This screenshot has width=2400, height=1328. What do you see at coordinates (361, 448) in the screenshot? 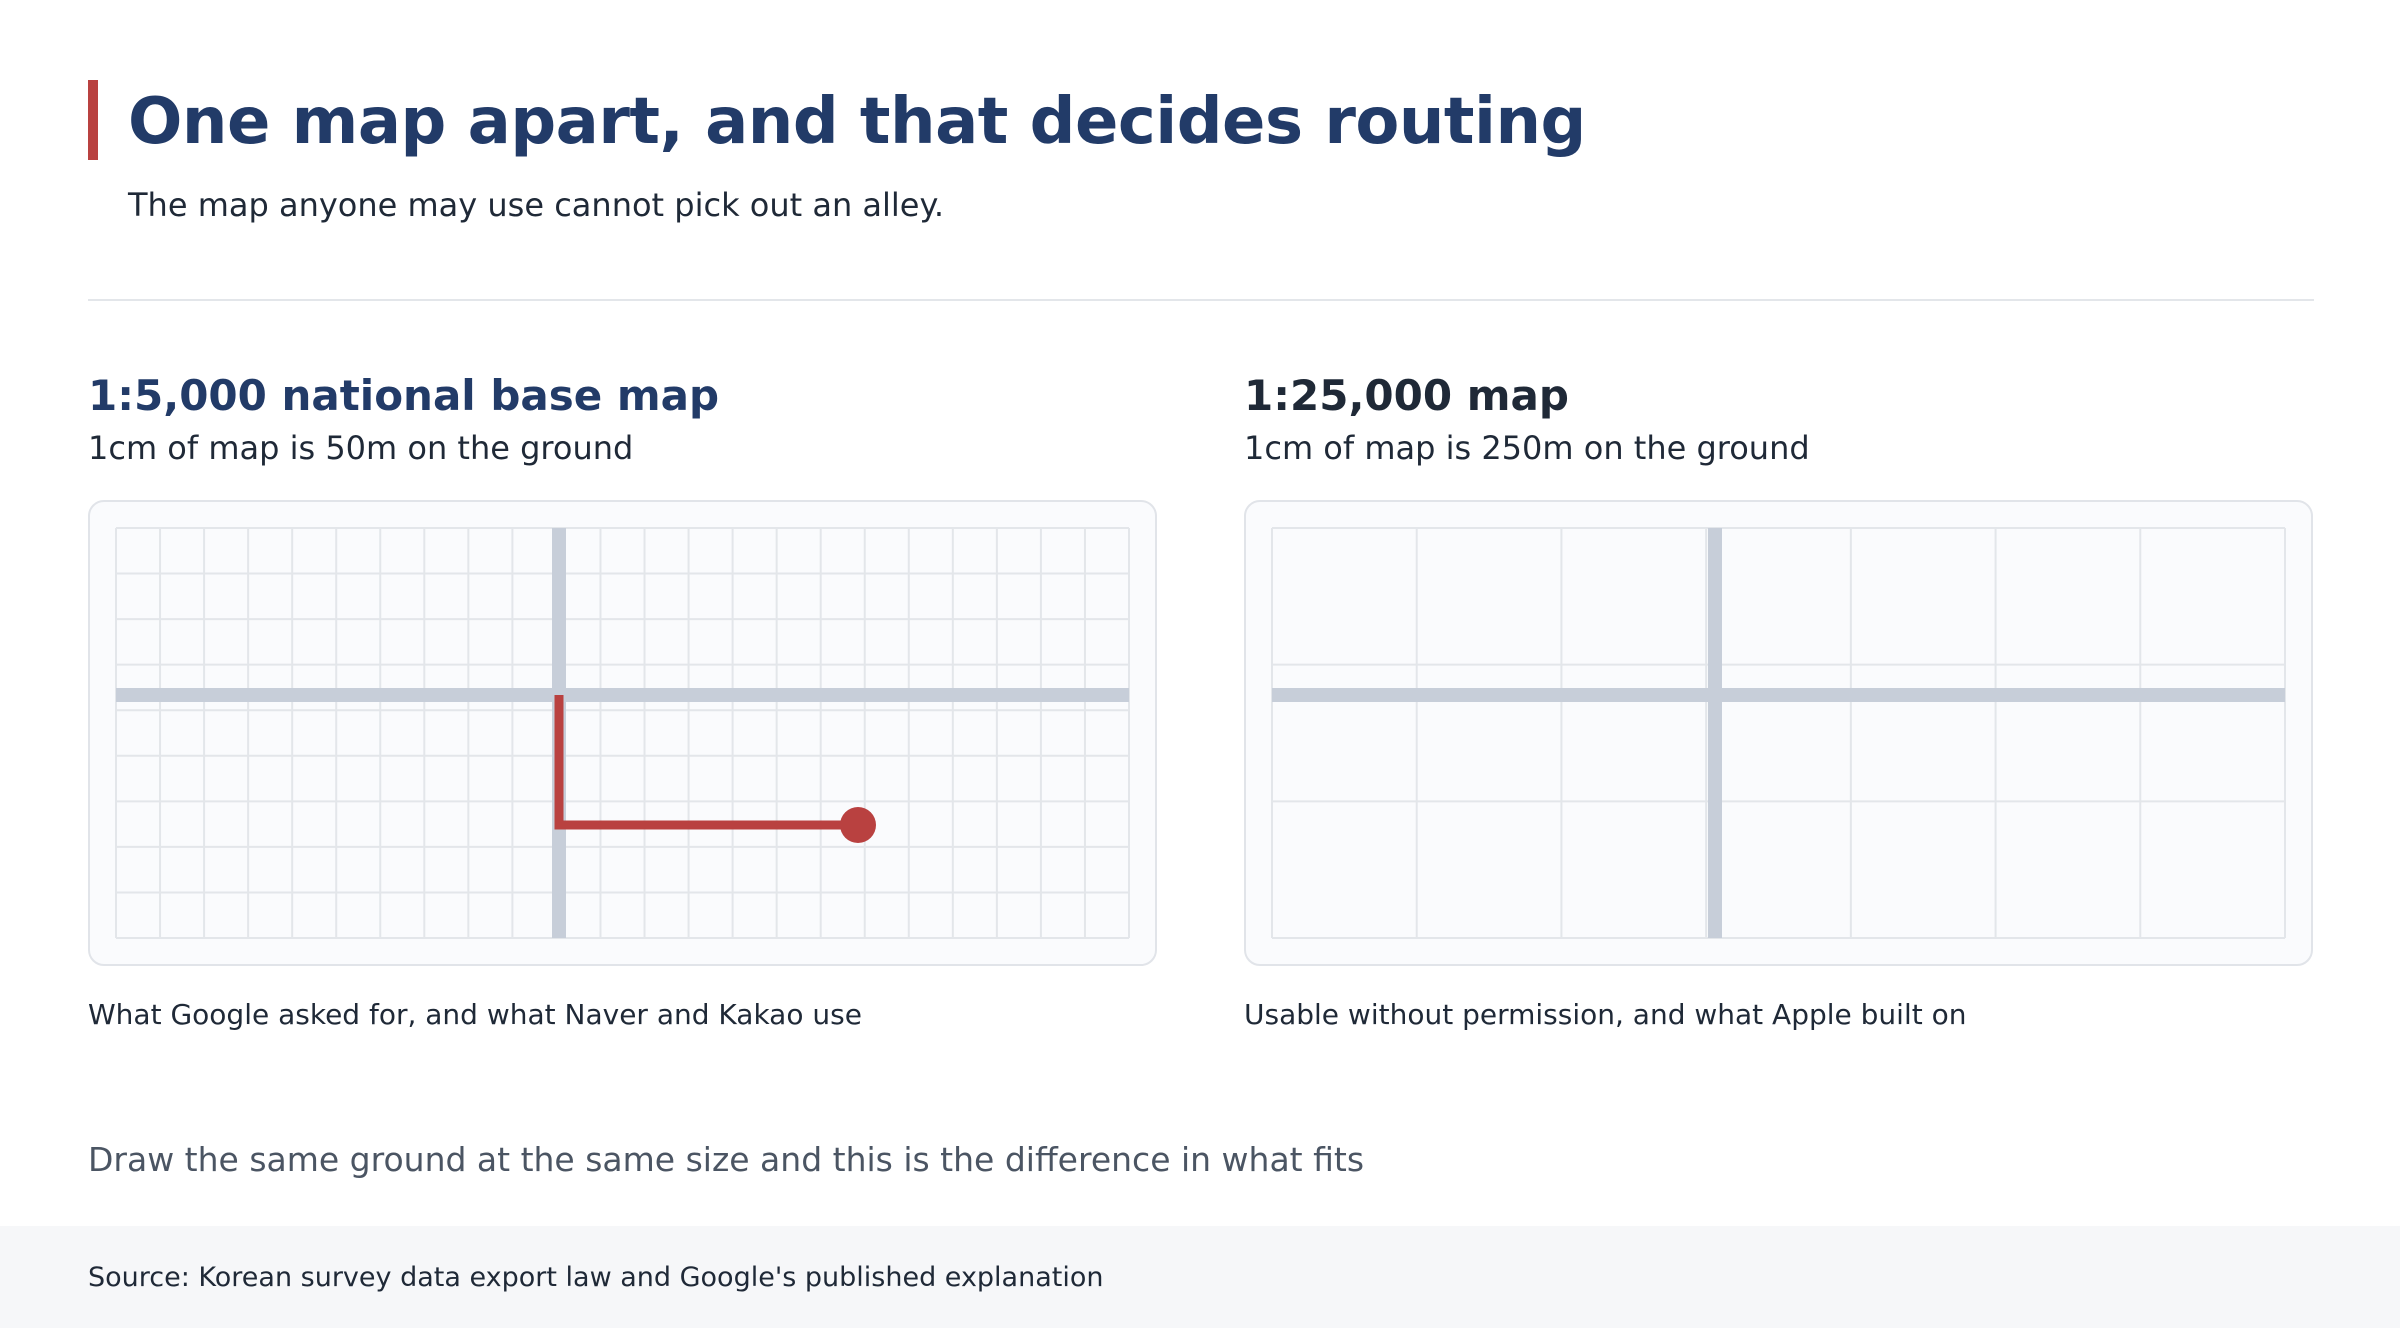
I see `panel-subtitle: 1cm of map is 50m on the ground` at bounding box center [361, 448].